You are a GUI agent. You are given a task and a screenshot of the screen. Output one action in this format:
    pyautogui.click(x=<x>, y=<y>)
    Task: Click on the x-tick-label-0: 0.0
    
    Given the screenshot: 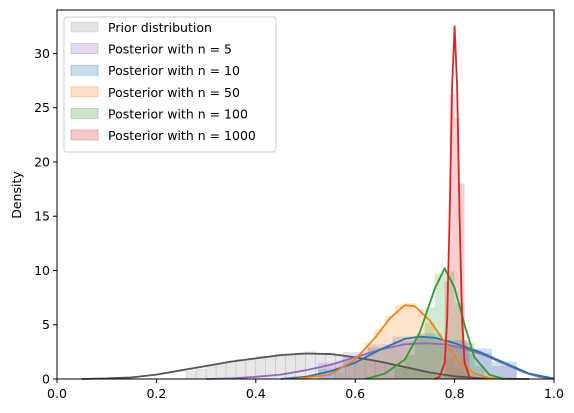 What is the action you would take?
    pyautogui.click(x=57, y=393)
    